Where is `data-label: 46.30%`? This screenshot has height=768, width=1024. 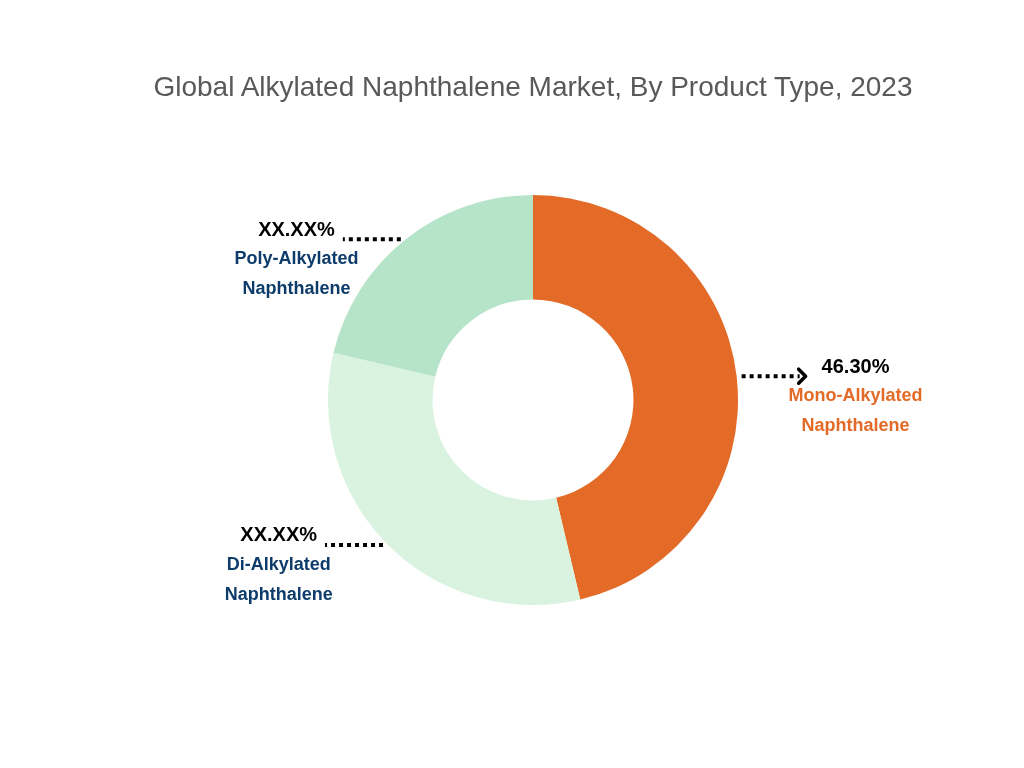
data-label: 46.30% is located at coordinates (855, 365).